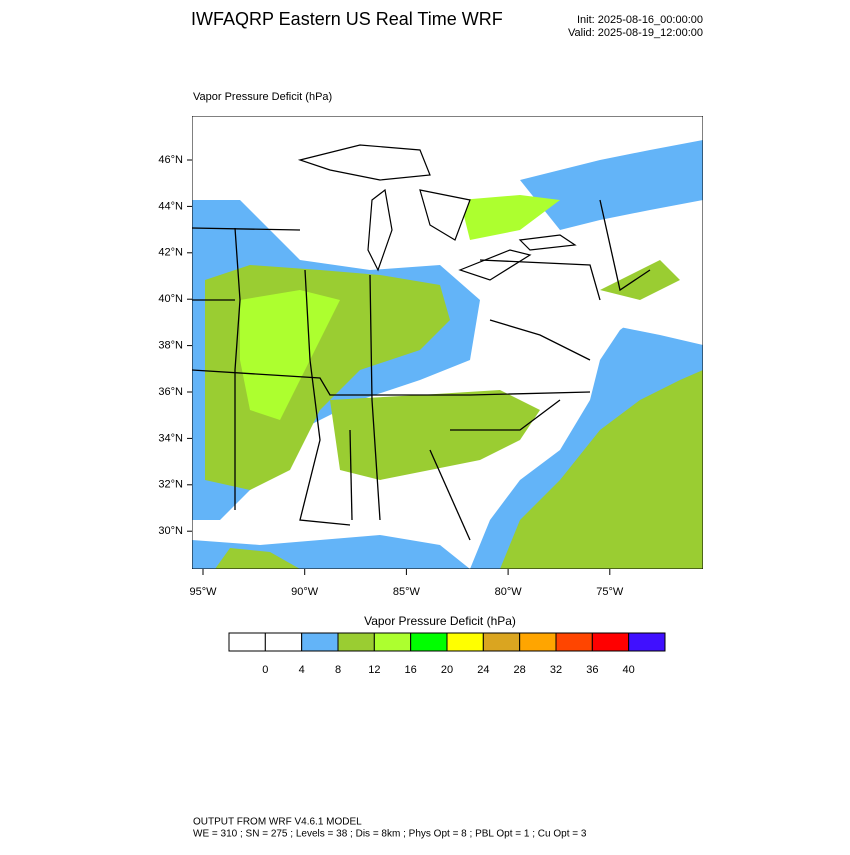 Image resolution: width=850 pixels, height=855 pixels. What do you see at coordinates (170, 346) in the screenshot?
I see `lat-label: 38°N` at bounding box center [170, 346].